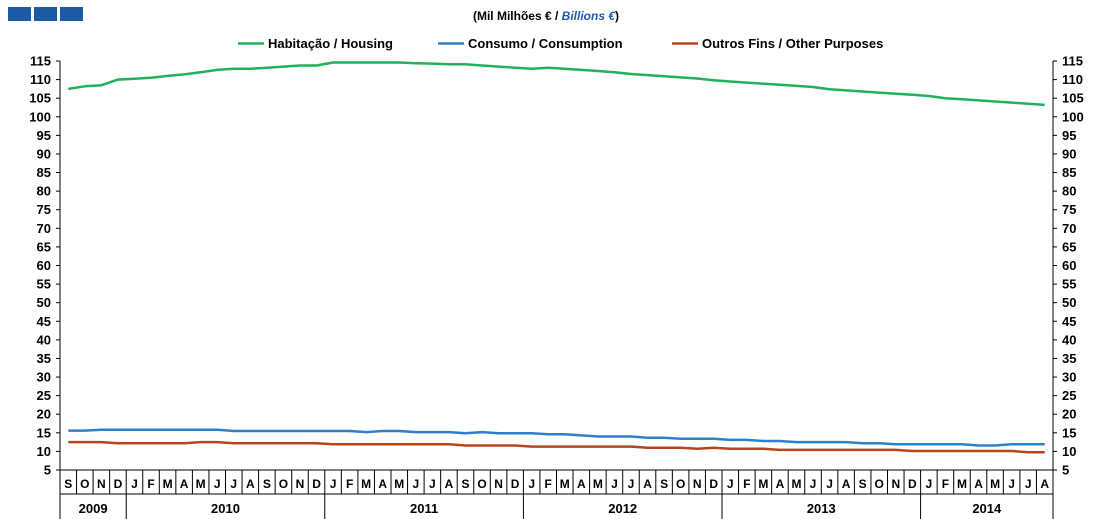 The image size is (1094, 519). What do you see at coordinates (44, 358) in the screenshot?
I see `y-tick-label-left: 35` at bounding box center [44, 358].